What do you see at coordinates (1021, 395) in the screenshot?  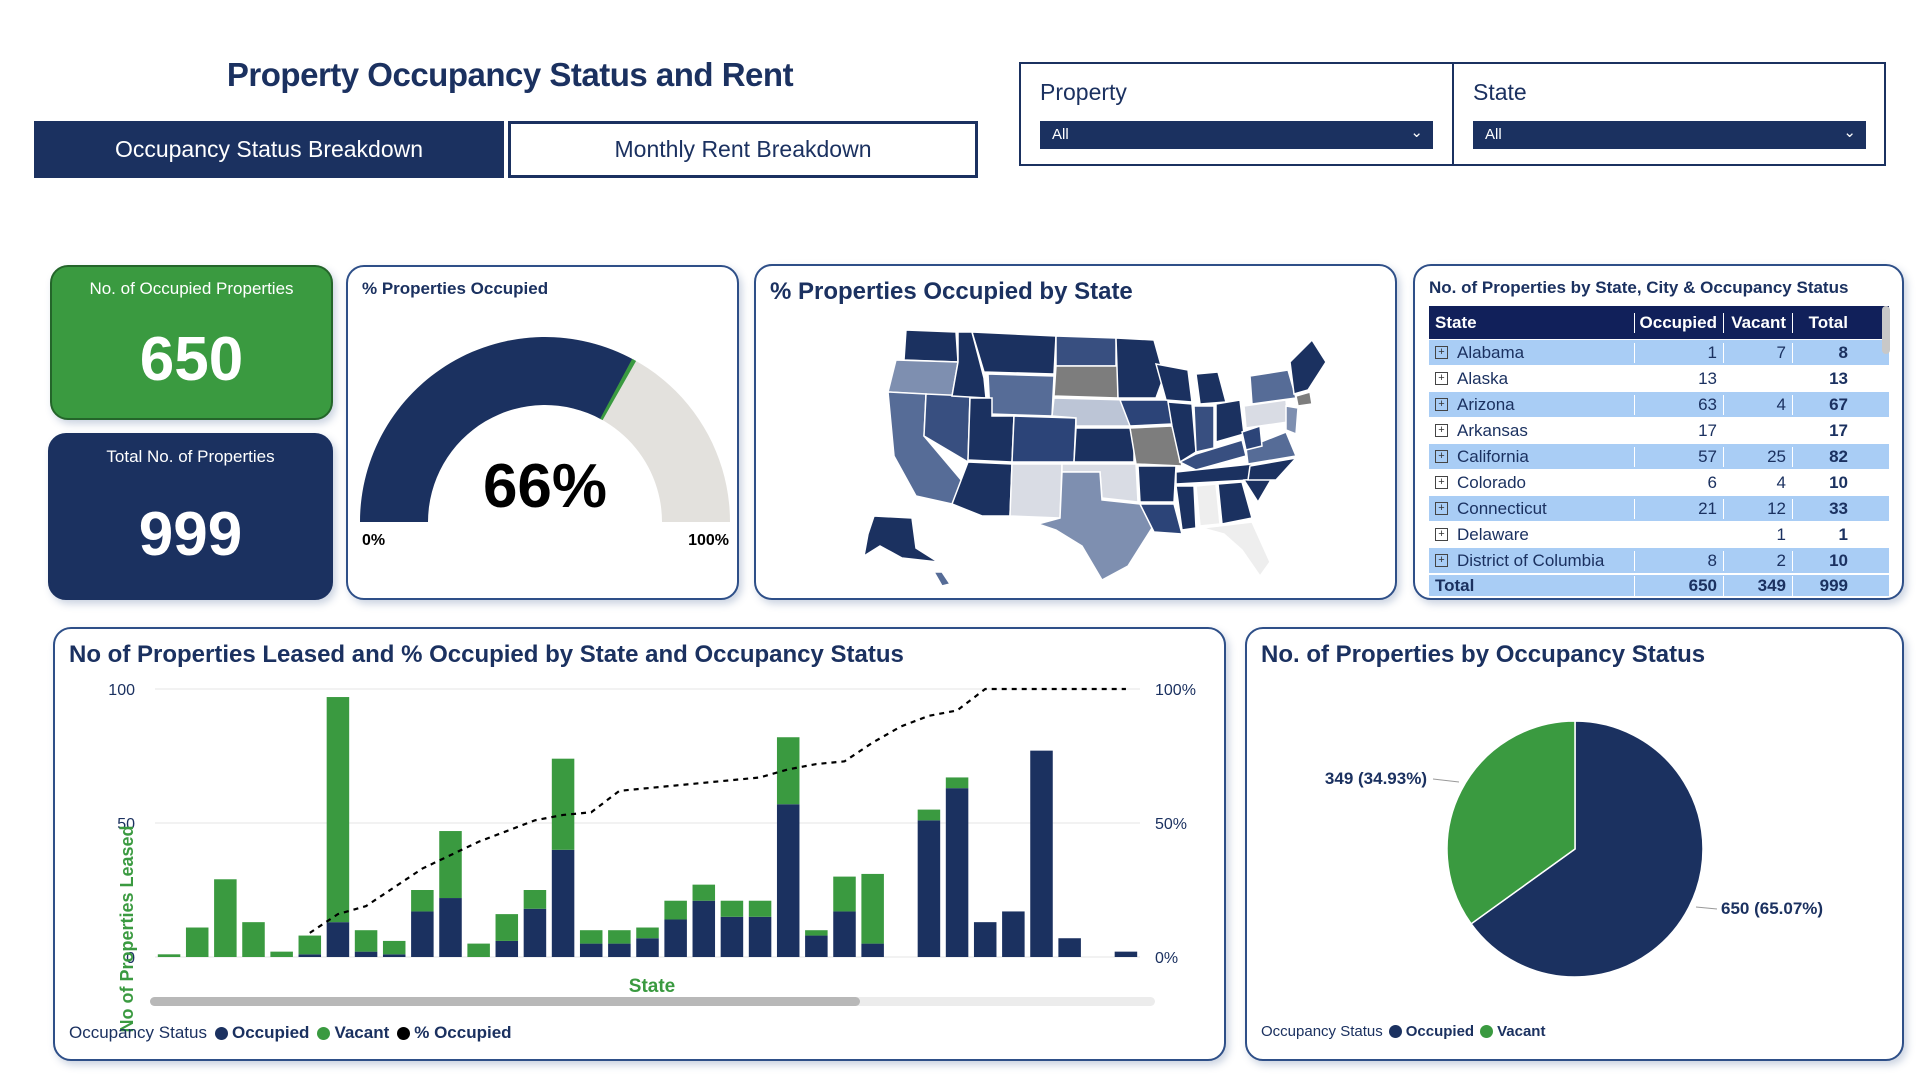 I see `map-state-wy` at bounding box center [1021, 395].